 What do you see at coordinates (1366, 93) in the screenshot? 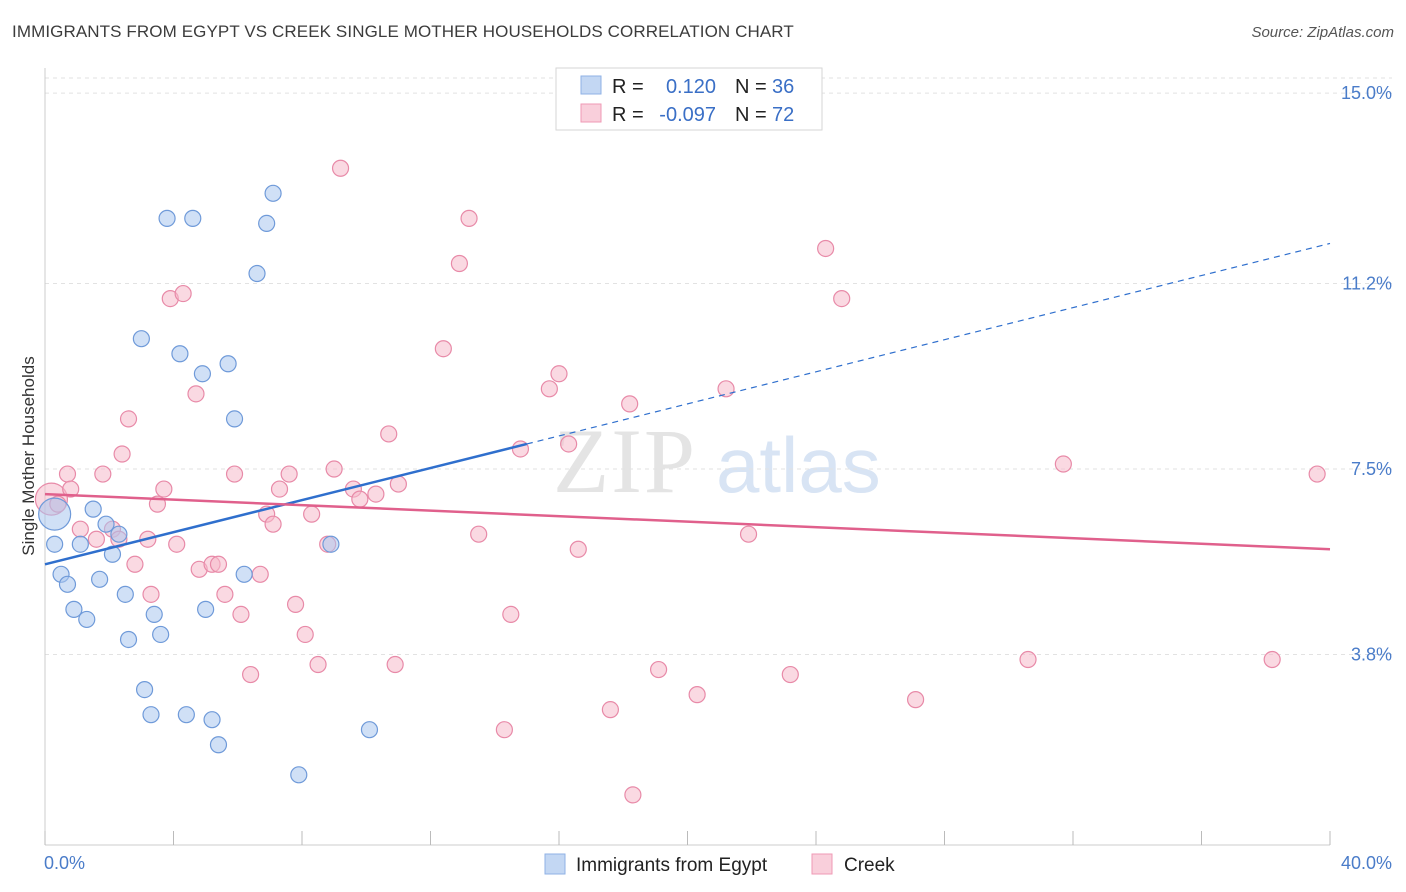
I see `y-tick-label: 15.0%` at bounding box center [1366, 93].